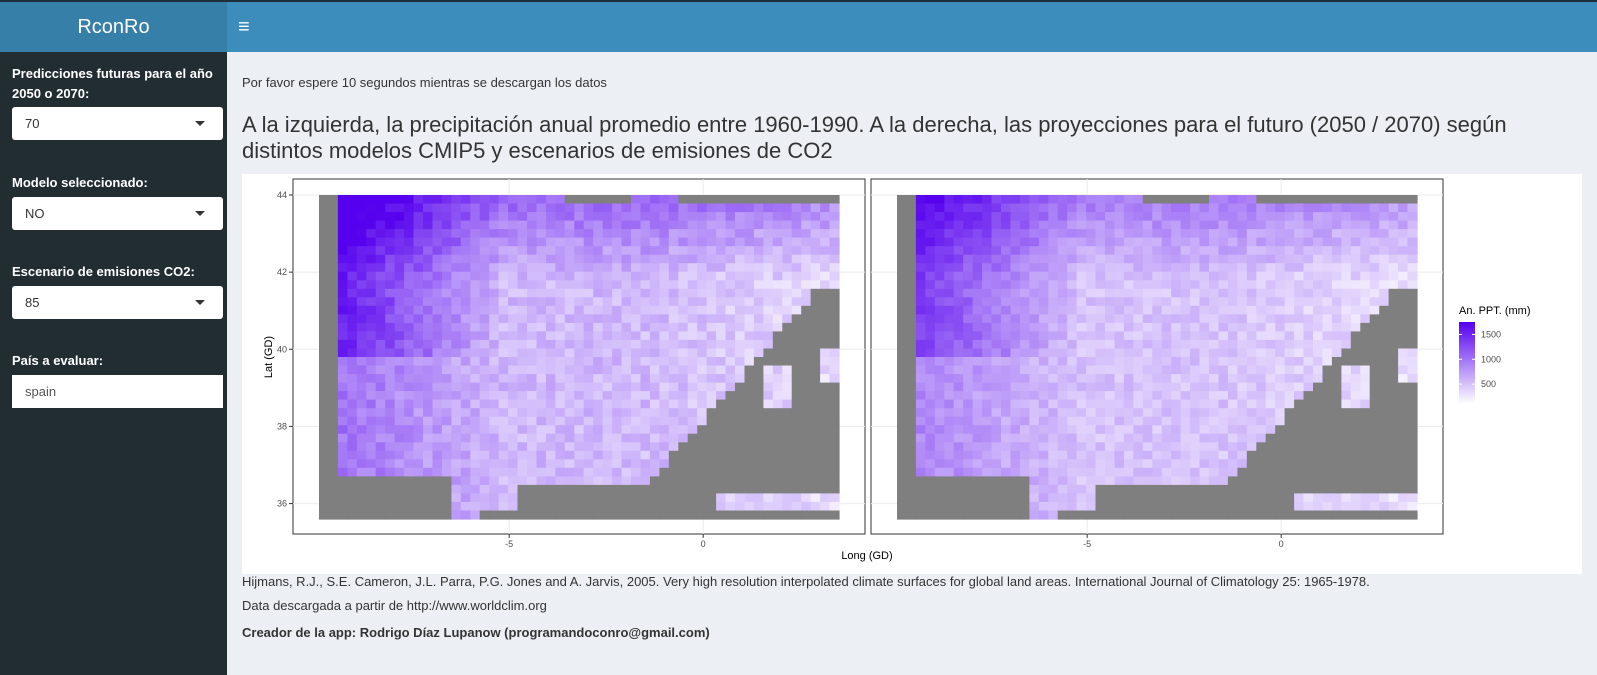 Image resolution: width=1597 pixels, height=675 pixels. I want to click on scenario-select: 85, so click(117, 302).